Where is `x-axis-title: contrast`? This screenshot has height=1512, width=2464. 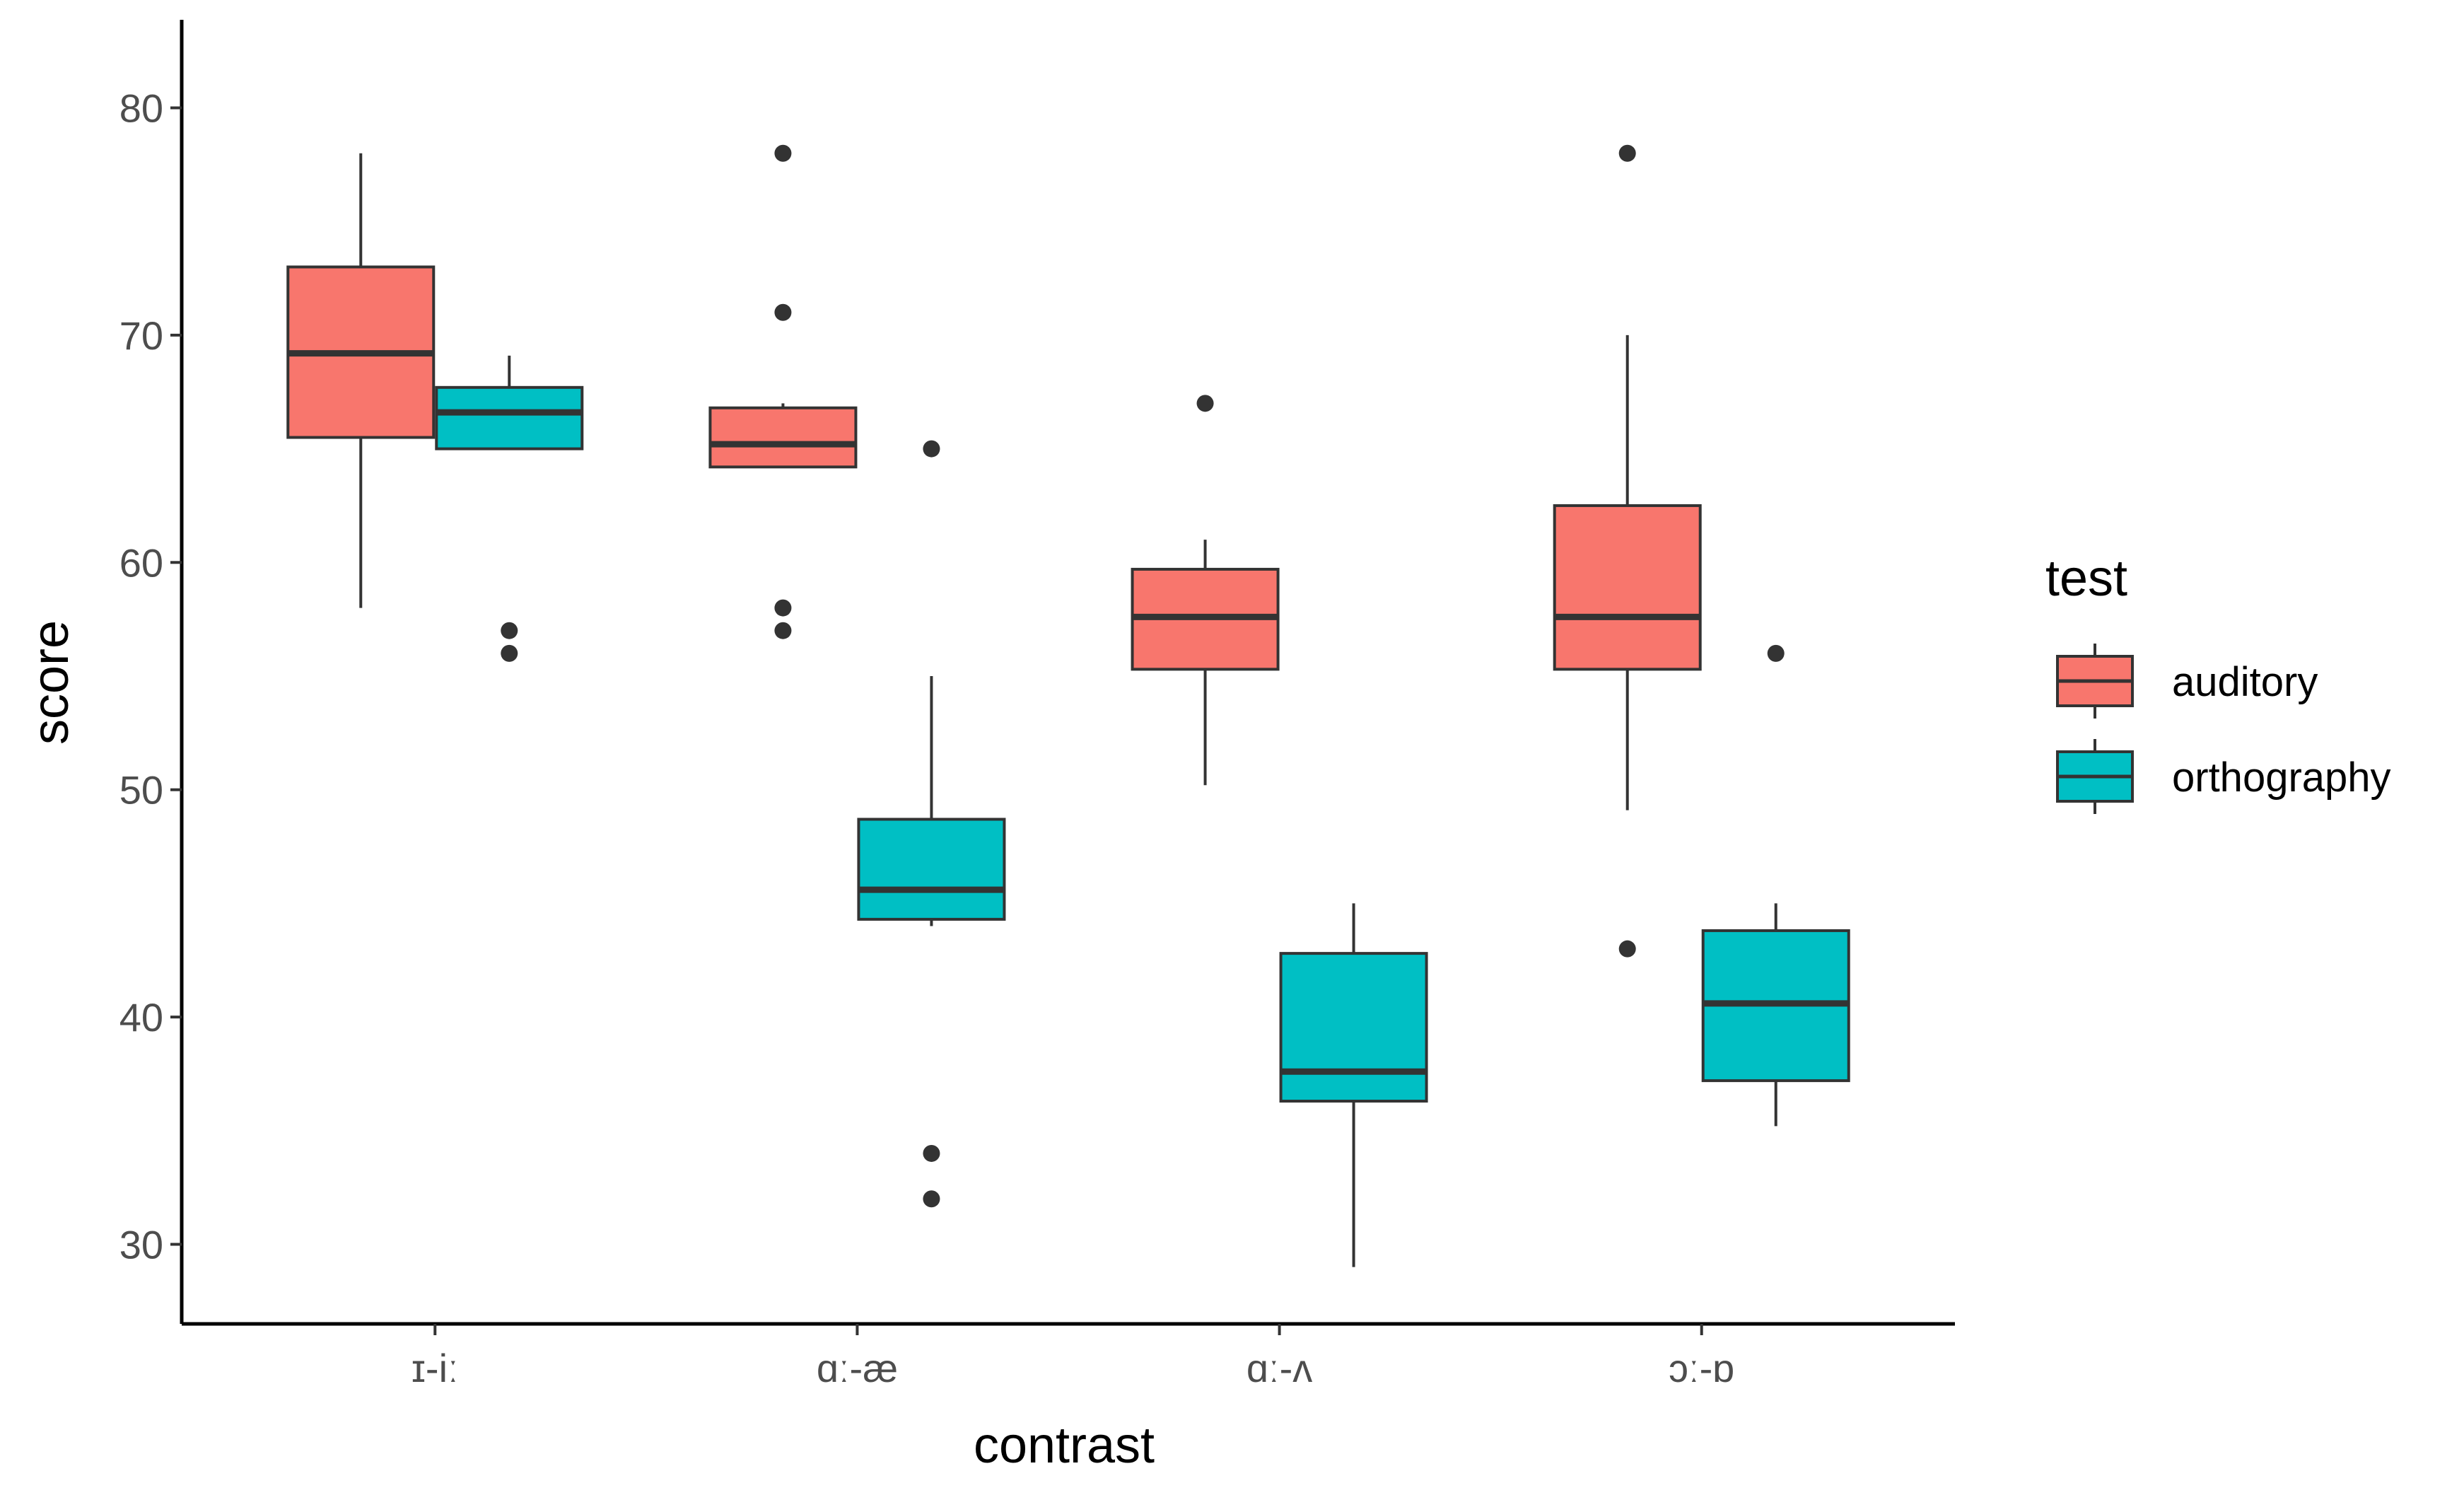 x-axis-title: contrast is located at coordinates (1065, 1445).